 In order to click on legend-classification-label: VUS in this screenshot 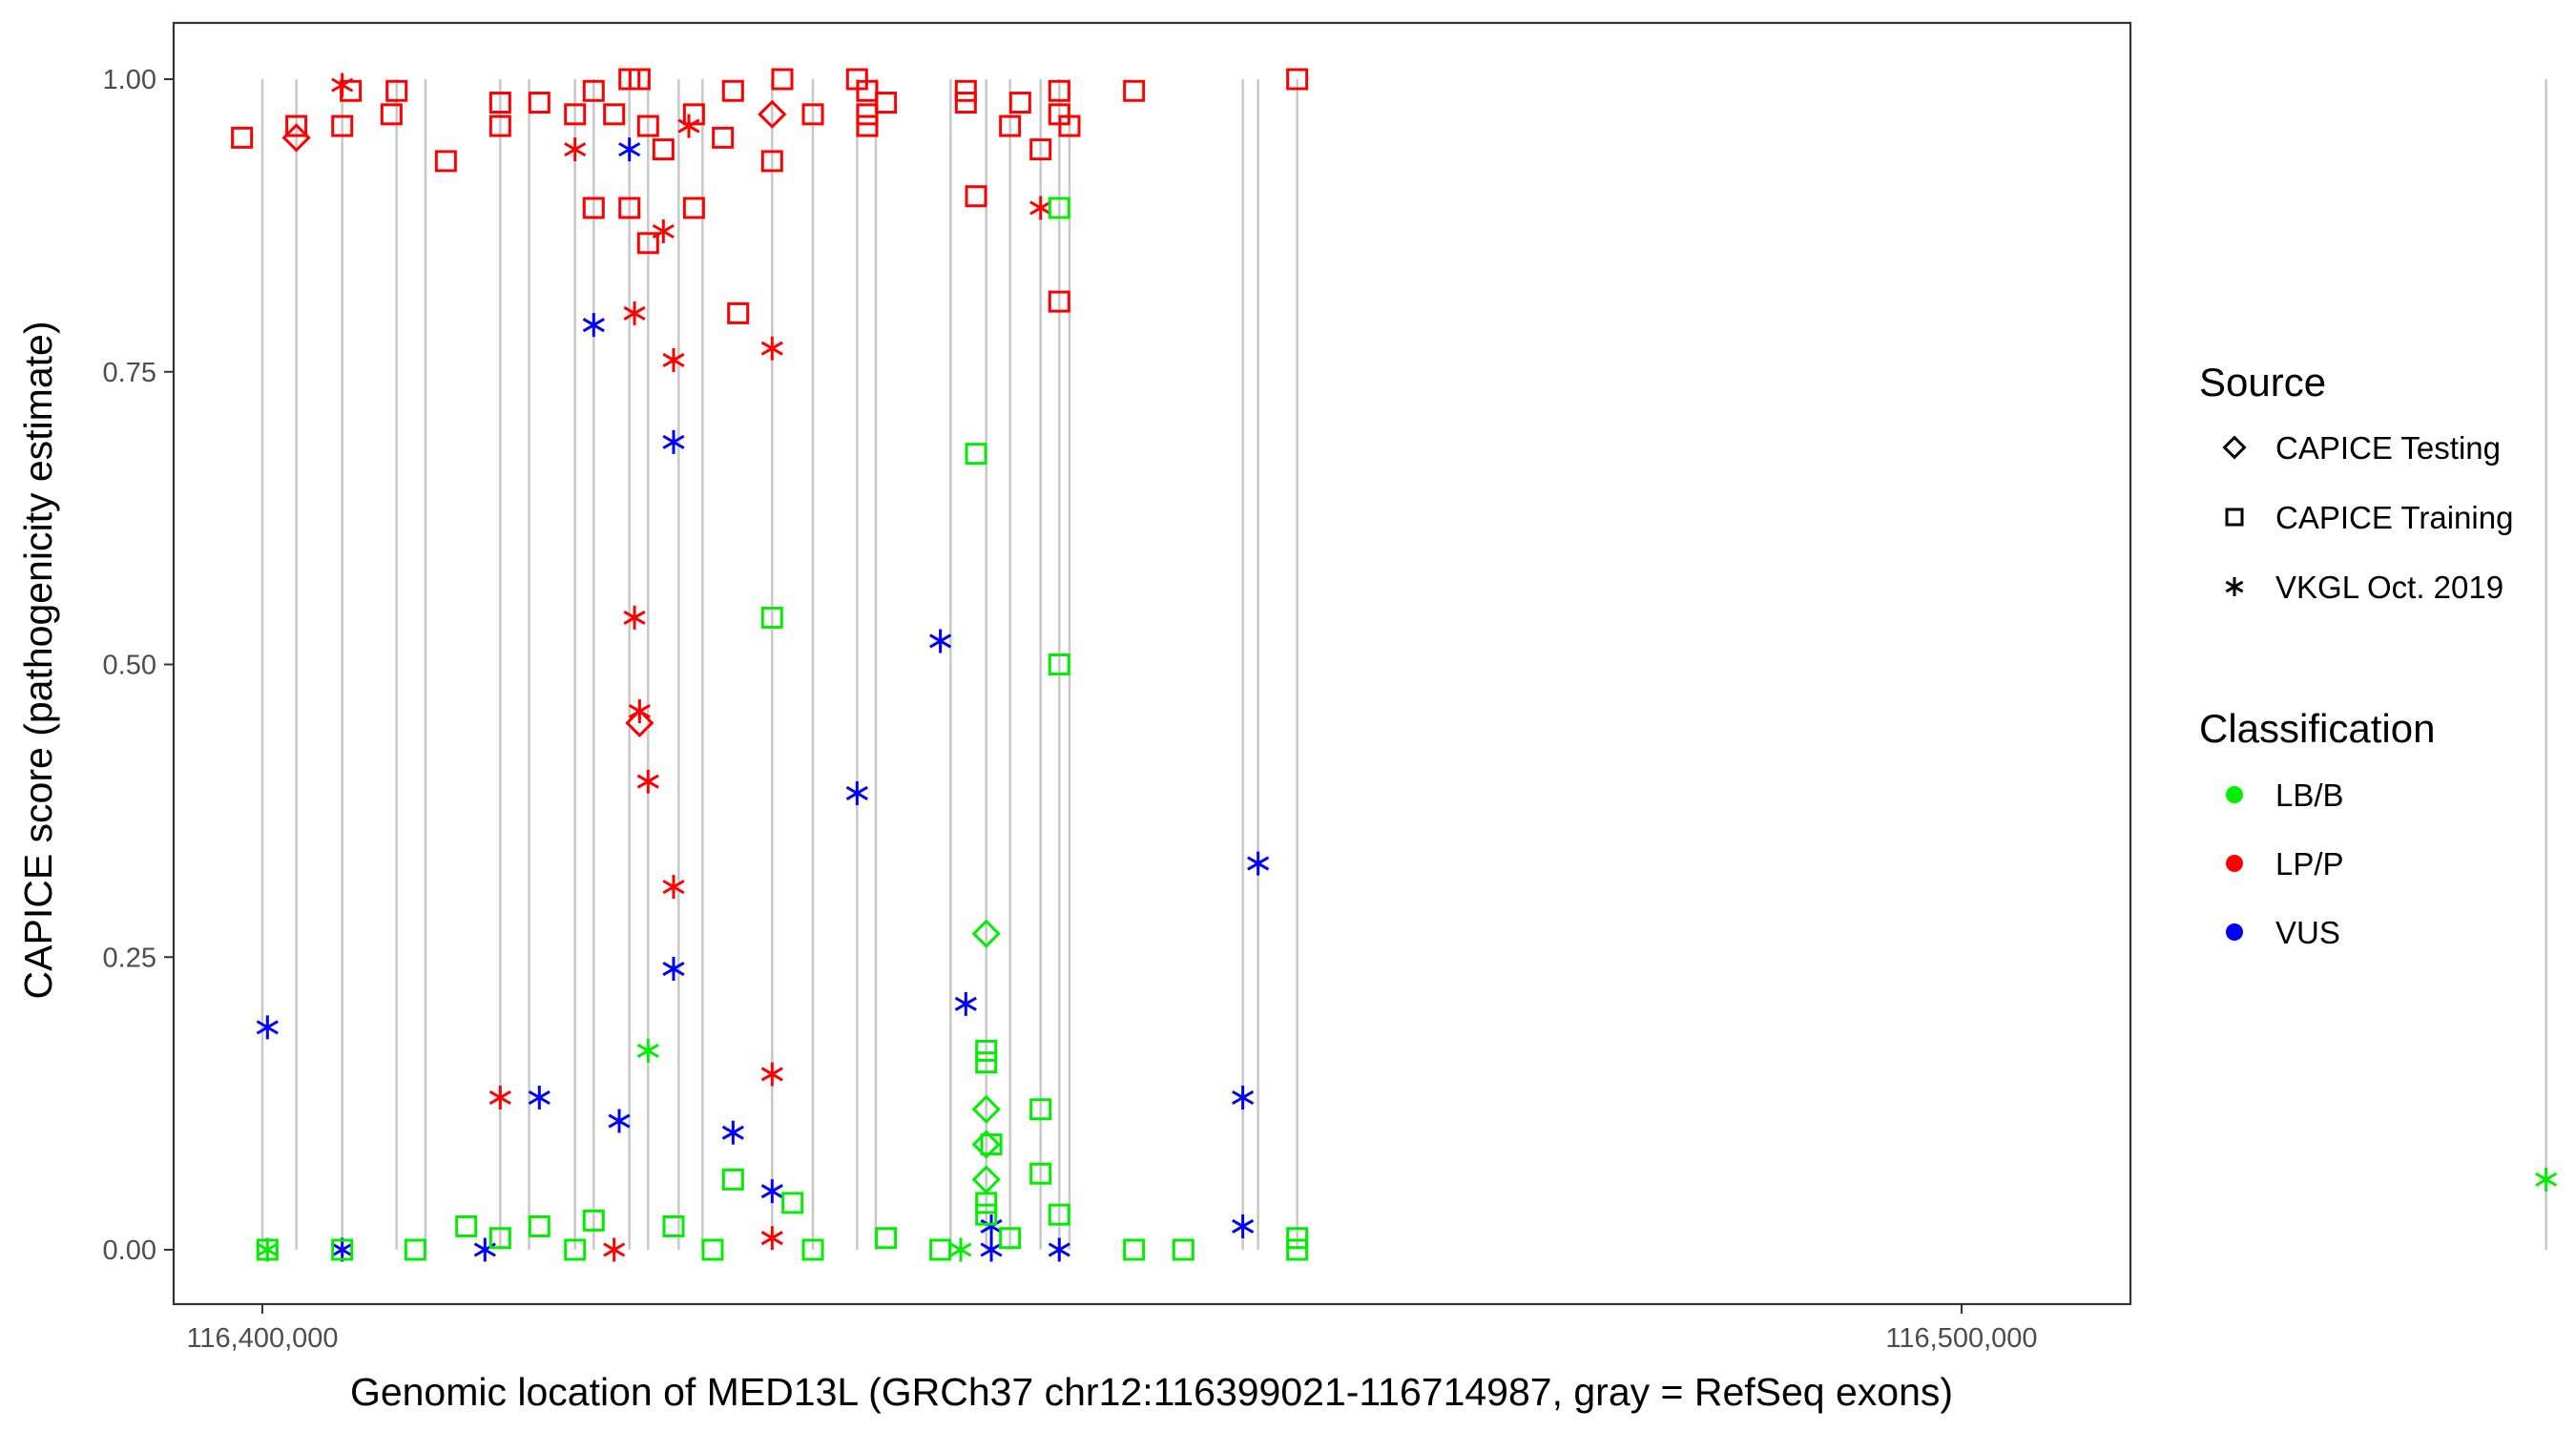, I will do `click(2307, 932)`.